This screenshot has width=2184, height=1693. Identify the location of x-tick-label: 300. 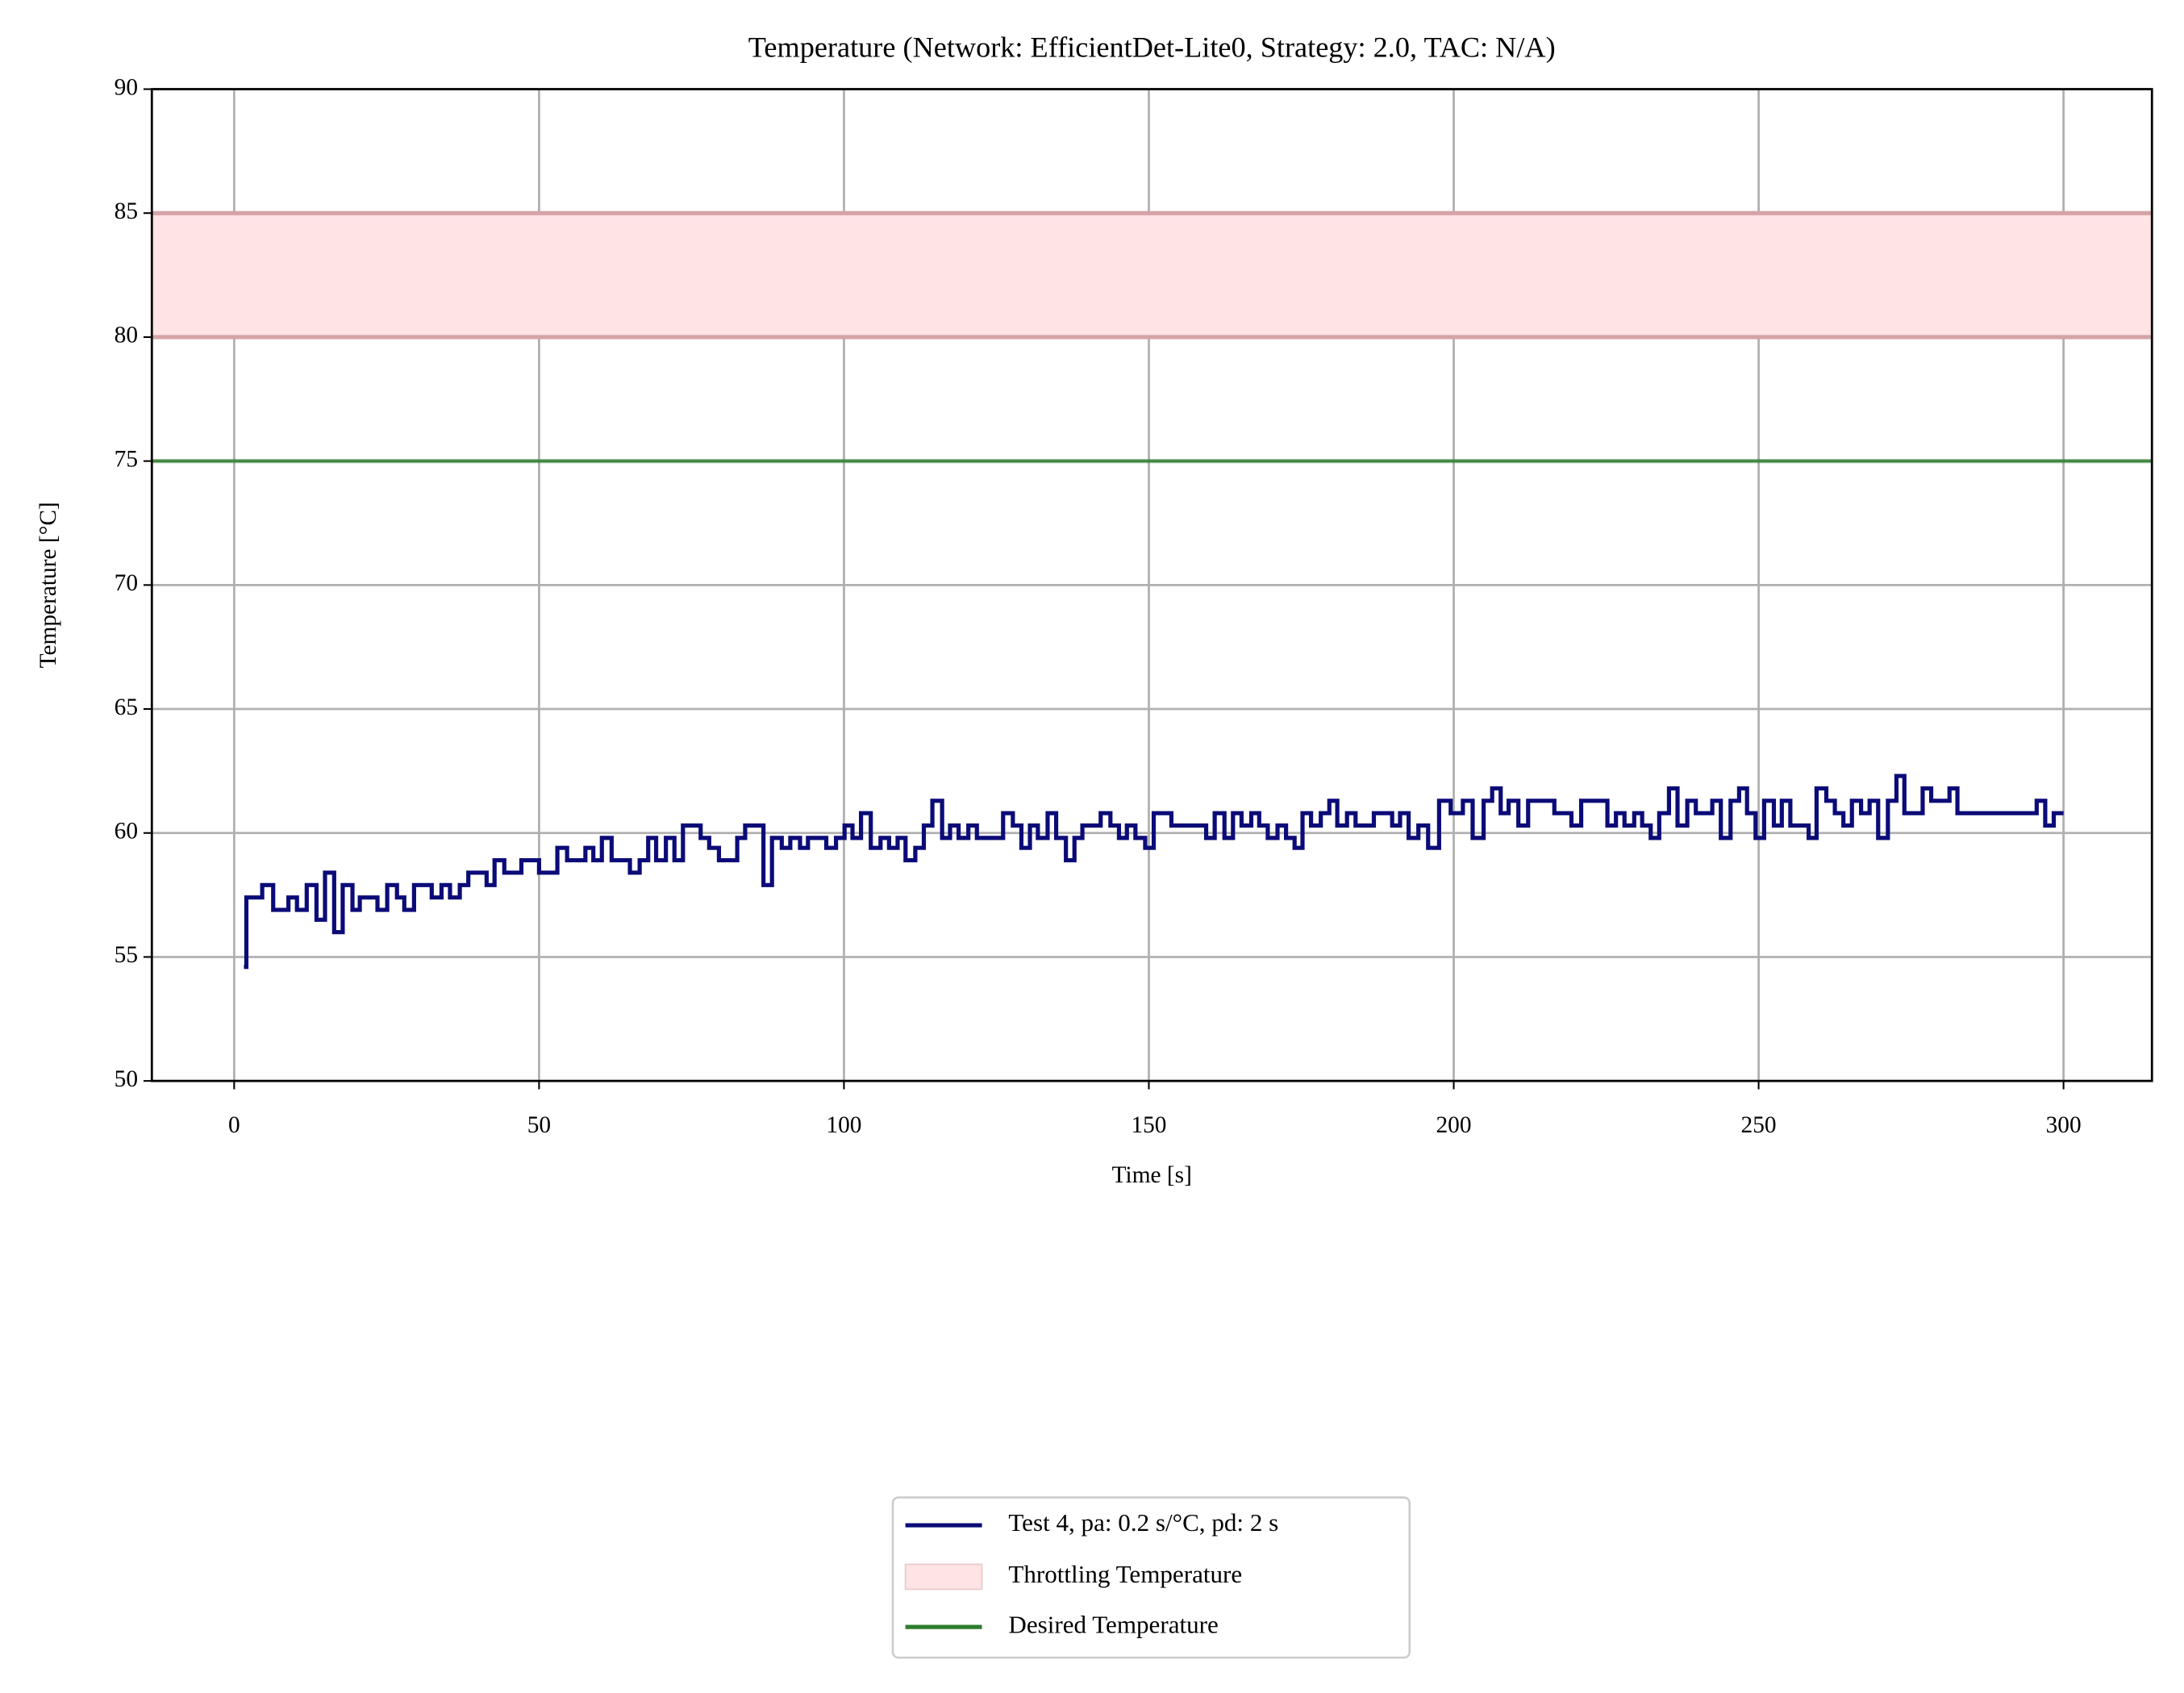
(2064, 1125).